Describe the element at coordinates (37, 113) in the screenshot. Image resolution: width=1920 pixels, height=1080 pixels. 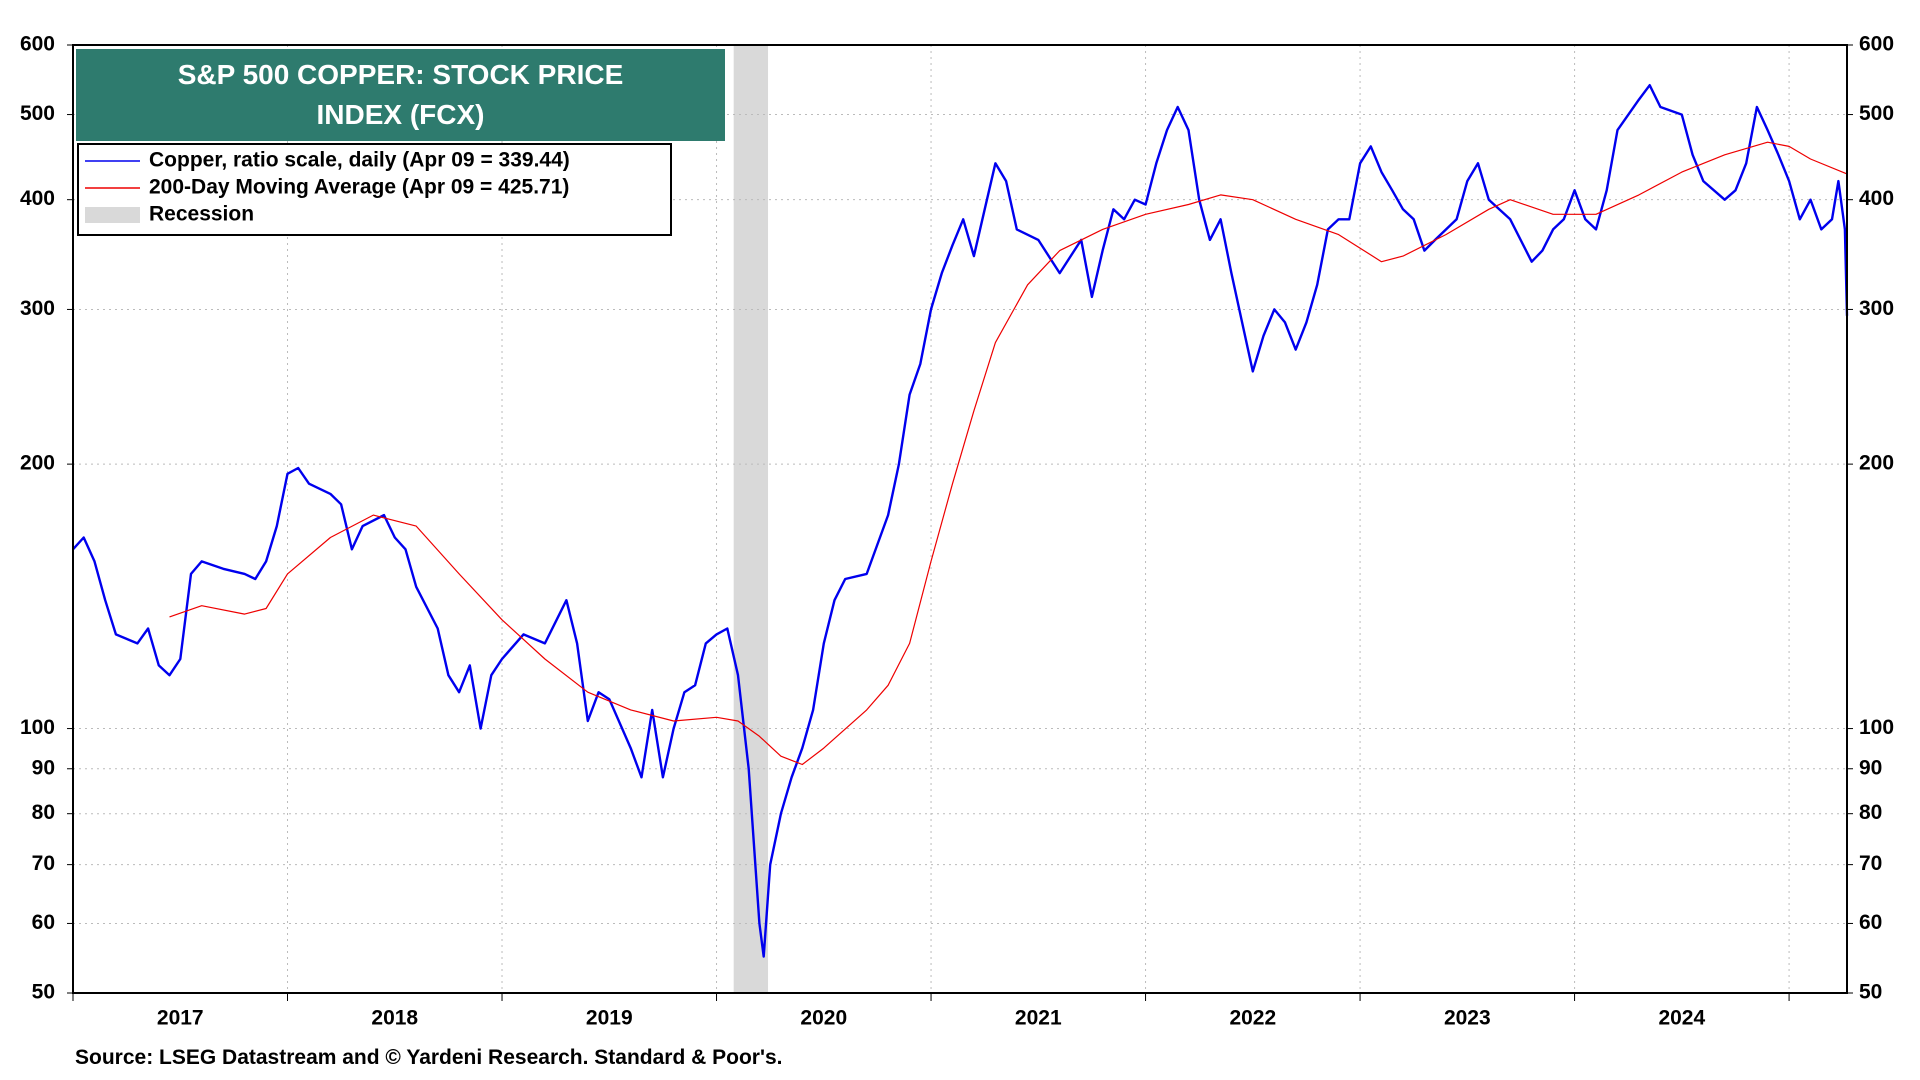
I see `y-tick-label: 500` at that location.